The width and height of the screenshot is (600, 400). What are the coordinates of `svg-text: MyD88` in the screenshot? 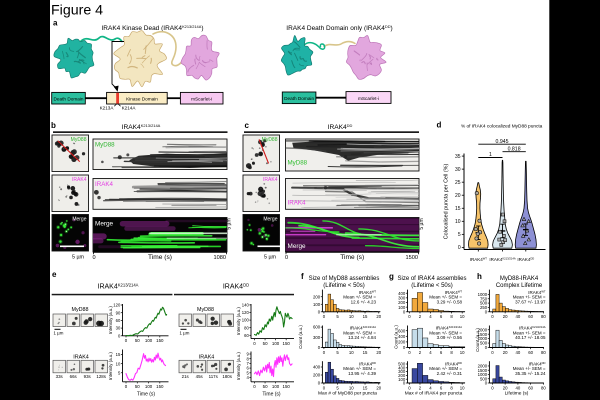 It's located at (205, 310).